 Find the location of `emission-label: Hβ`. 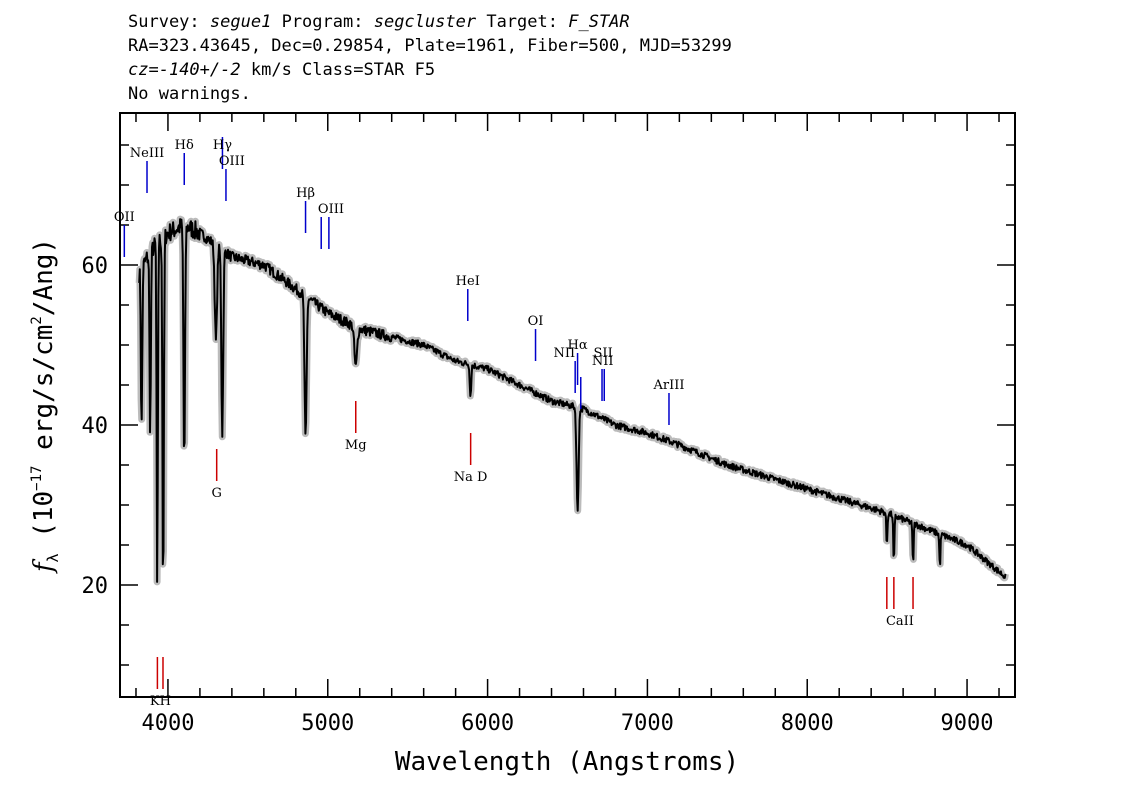

emission-label: Hβ is located at coordinates (305, 193).